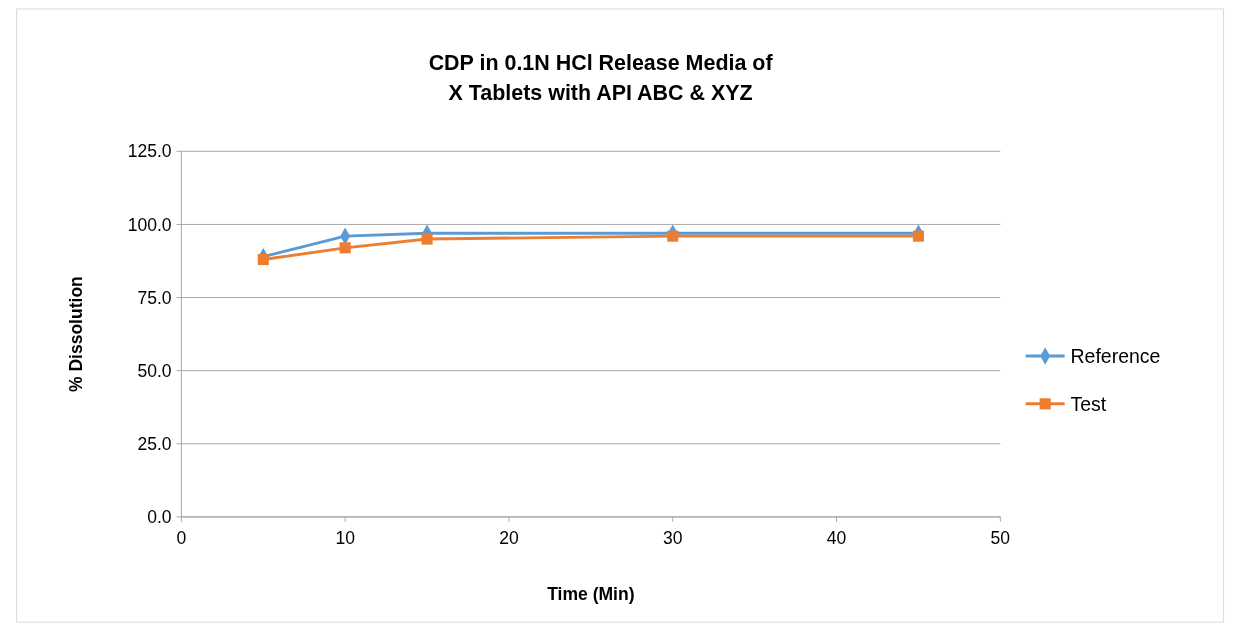 This screenshot has width=1248, height=639. What do you see at coordinates (1088, 403) in the screenshot?
I see `legend-label: Test` at bounding box center [1088, 403].